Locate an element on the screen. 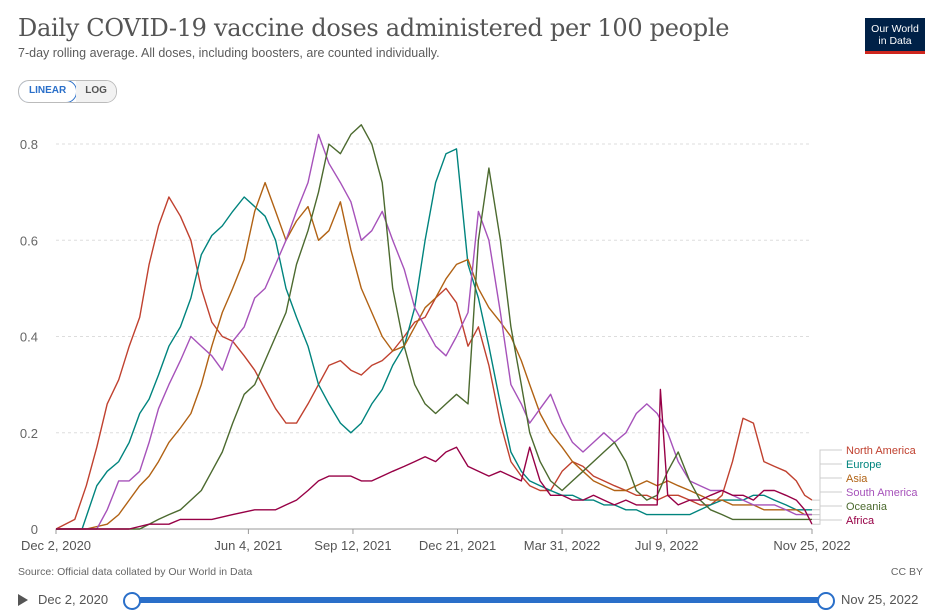 The image size is (943, 615). x-tick-label: Dec 2, 2020 is located at coordinates (56, 545).